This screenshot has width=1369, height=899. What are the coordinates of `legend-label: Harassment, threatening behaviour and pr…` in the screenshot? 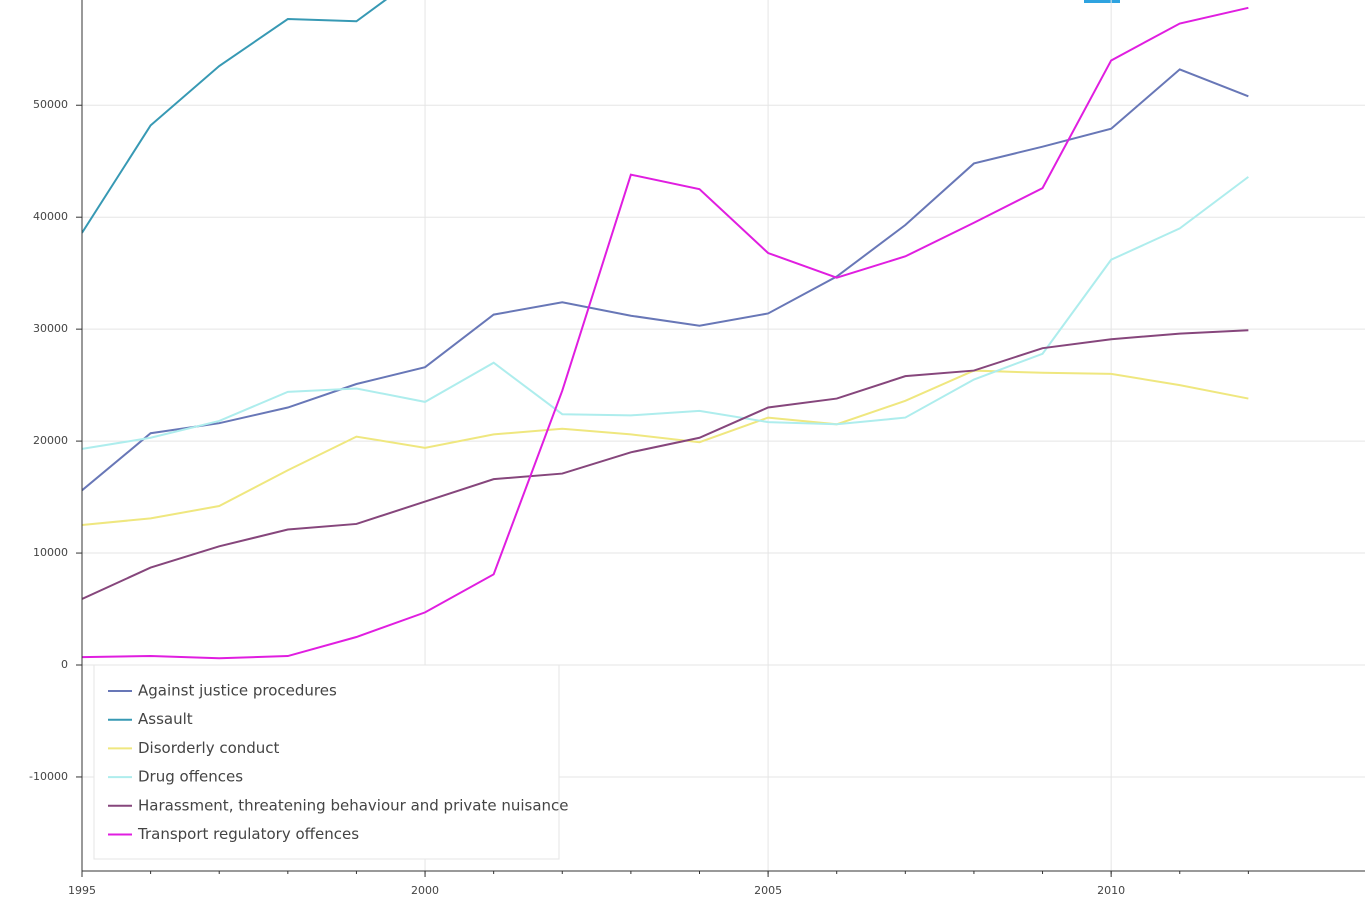 It's located at (353, 805).